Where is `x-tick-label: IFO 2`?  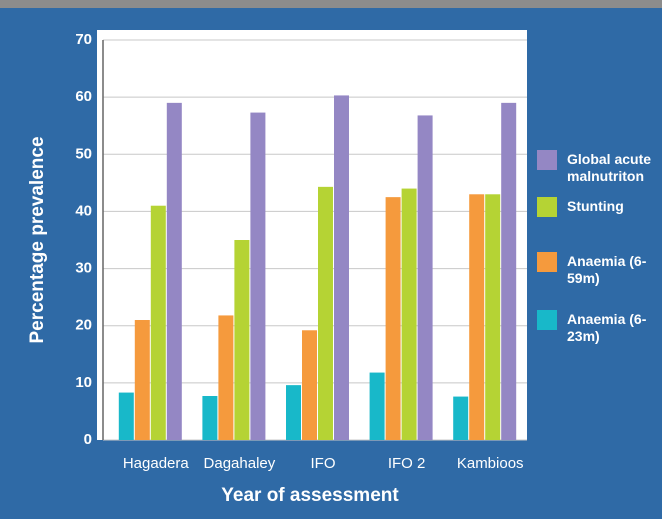
x-tick-label: IFO 2 is located at coordinates (407, 463).